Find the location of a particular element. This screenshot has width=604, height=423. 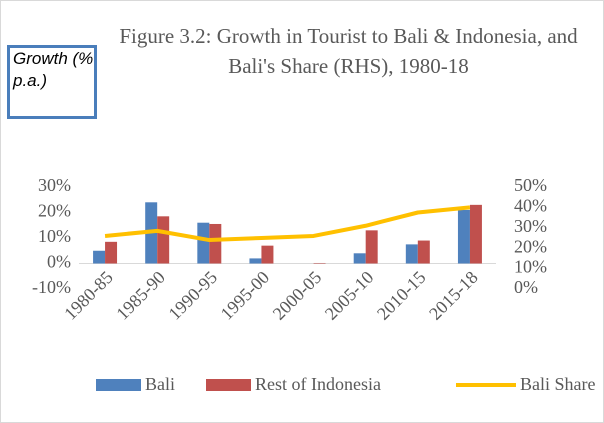

legend-label: Rest of Indonesia is located at coordinates (318, 384).